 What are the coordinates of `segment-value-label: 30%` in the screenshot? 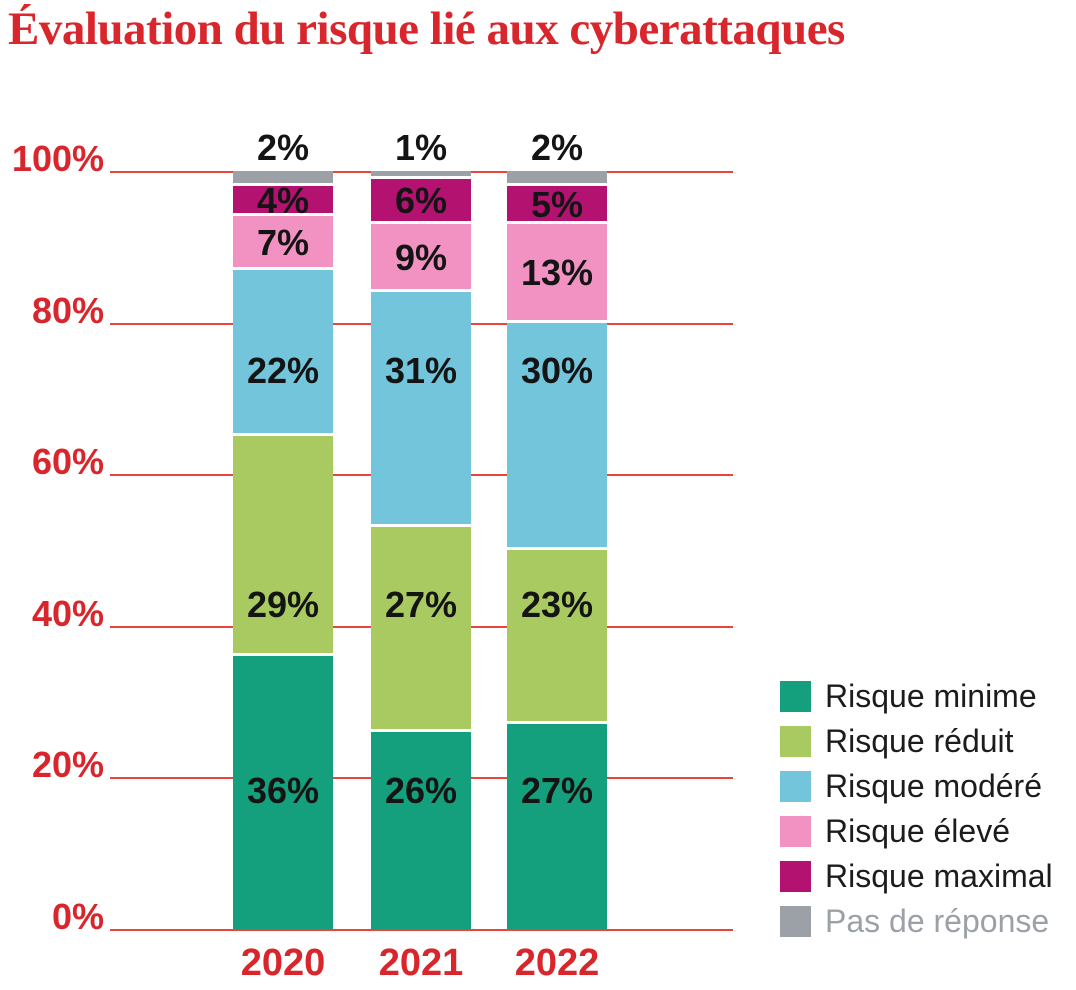 It's located at (557, 370).